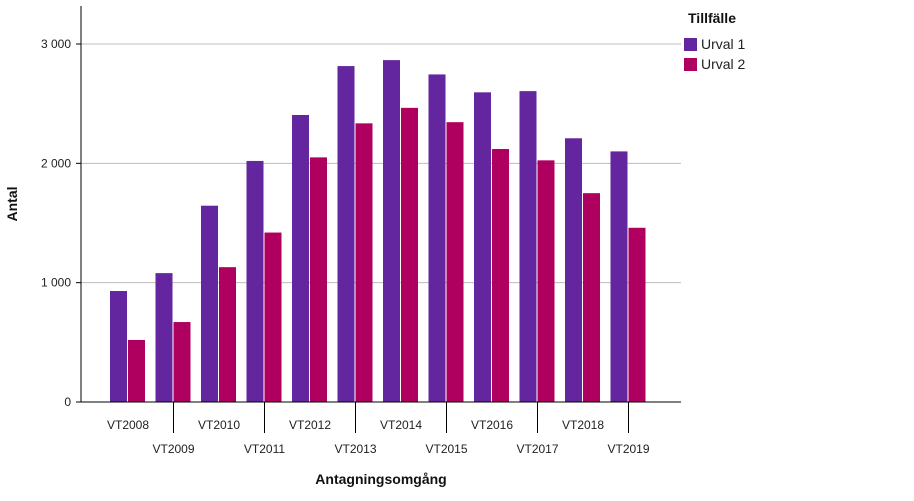  Describe the element at coordinates (628, 449) in the screenshot. I see `x-tick-label: VT2019` at that location.